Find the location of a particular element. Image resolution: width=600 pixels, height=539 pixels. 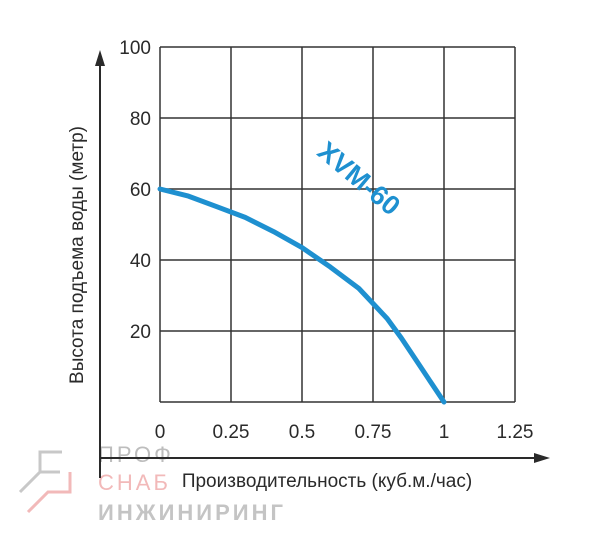

x-tick-label: 0.5 is located at coordinates (302, 432).